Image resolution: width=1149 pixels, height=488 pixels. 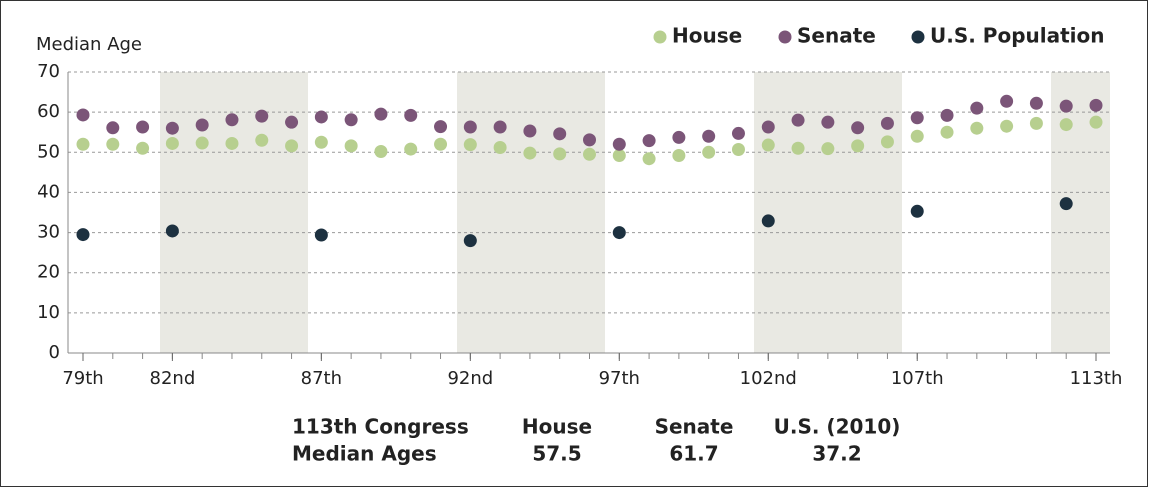 What do you see at coordinates (48, 312) in the screenshot?
I see `y-tick-label: 10` at bounding box center [48, 312].